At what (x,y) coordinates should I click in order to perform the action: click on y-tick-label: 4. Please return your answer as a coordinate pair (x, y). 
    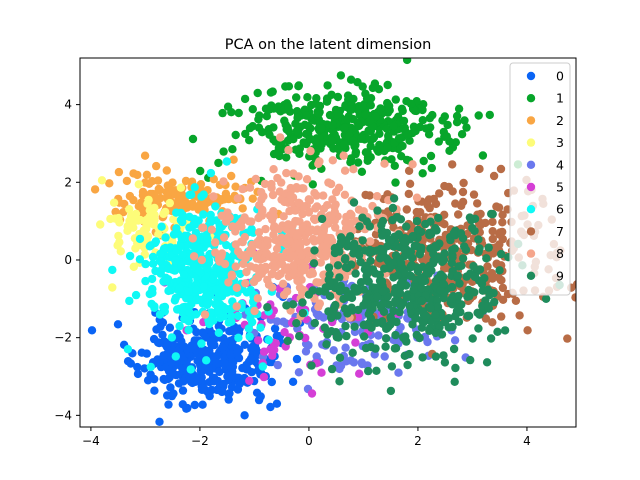
    Looking at the image, I should click on (68, 105).